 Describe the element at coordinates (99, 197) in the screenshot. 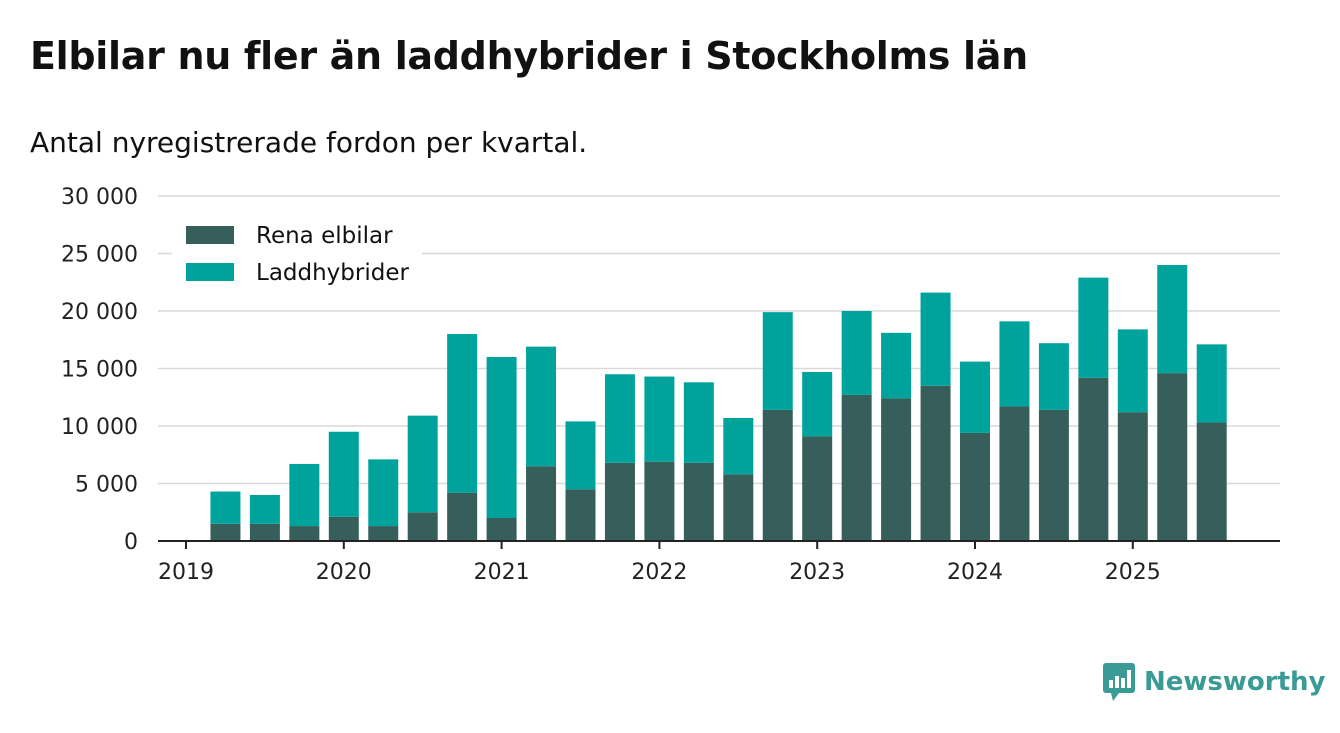

I see `y-tick-label: 30 000` at that location.